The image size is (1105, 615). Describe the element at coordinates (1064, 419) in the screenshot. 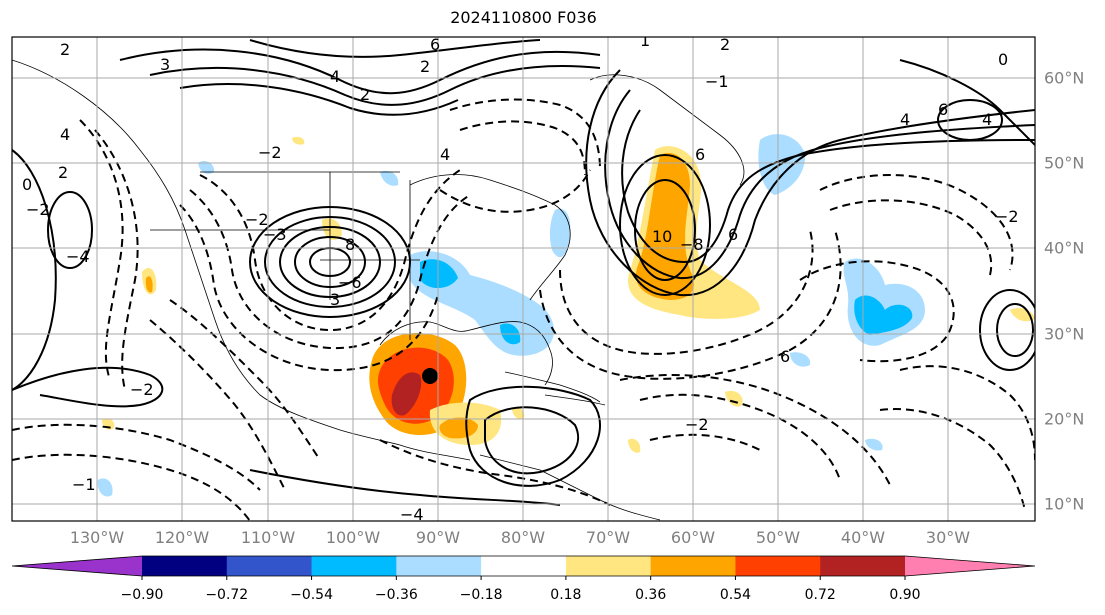

I see `latitude-label: 20°N` at that location.